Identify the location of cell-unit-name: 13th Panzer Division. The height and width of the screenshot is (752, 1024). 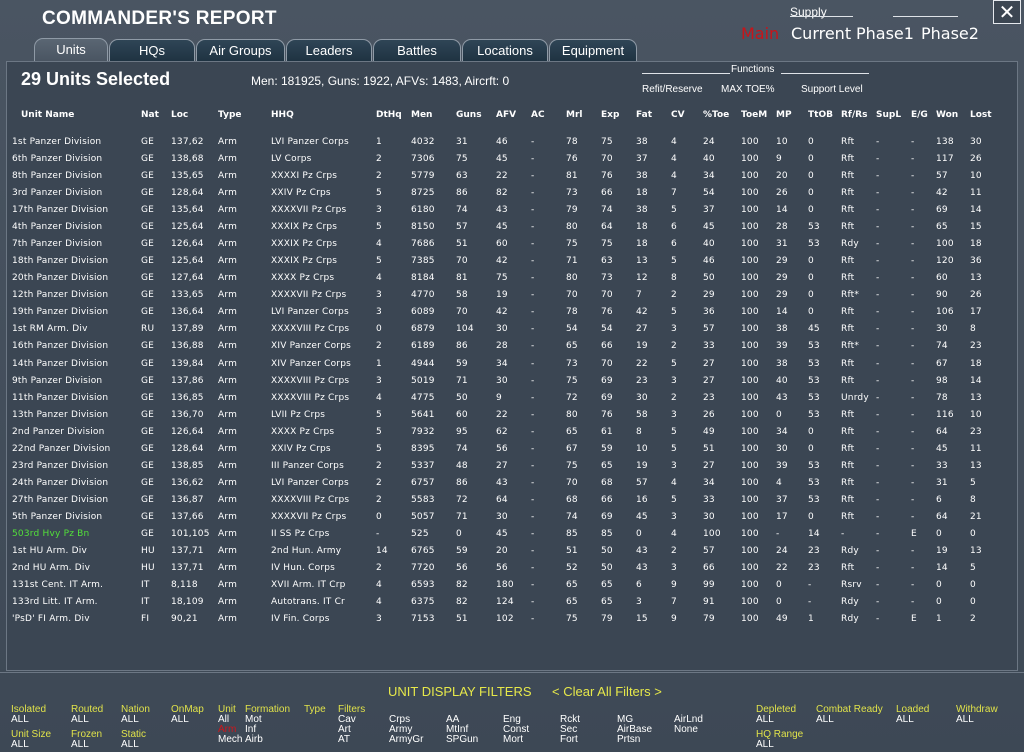
(60, 414).